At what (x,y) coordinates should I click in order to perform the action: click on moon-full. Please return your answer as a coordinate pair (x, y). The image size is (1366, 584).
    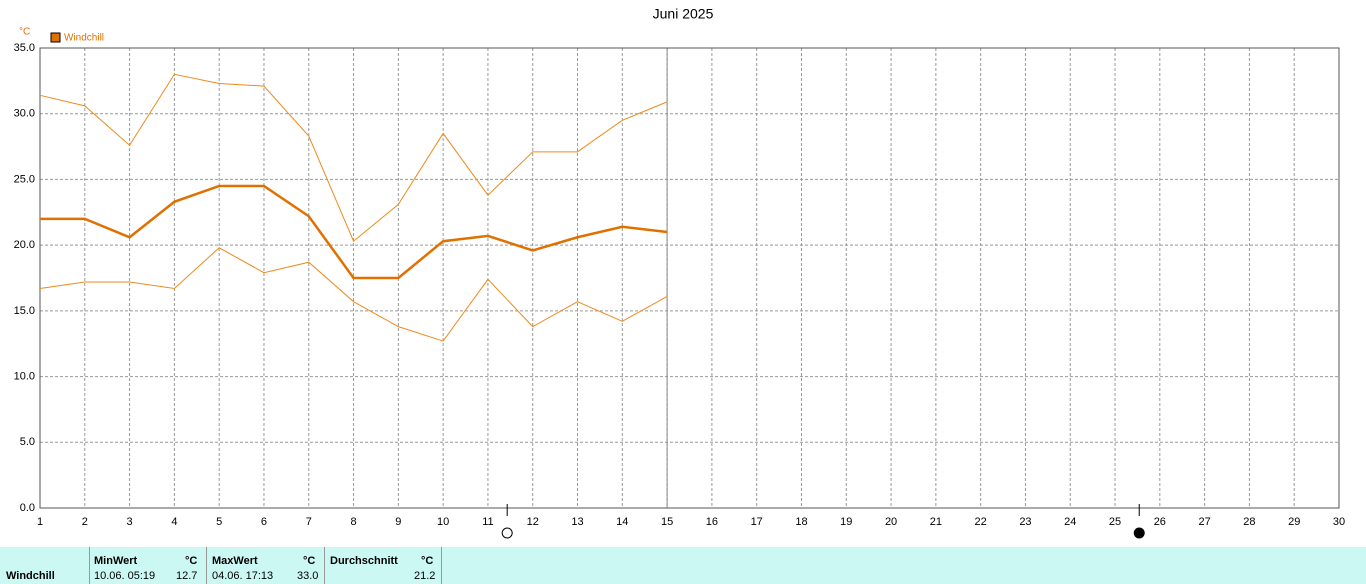
    Looking at the image, I should click on (507, 533).